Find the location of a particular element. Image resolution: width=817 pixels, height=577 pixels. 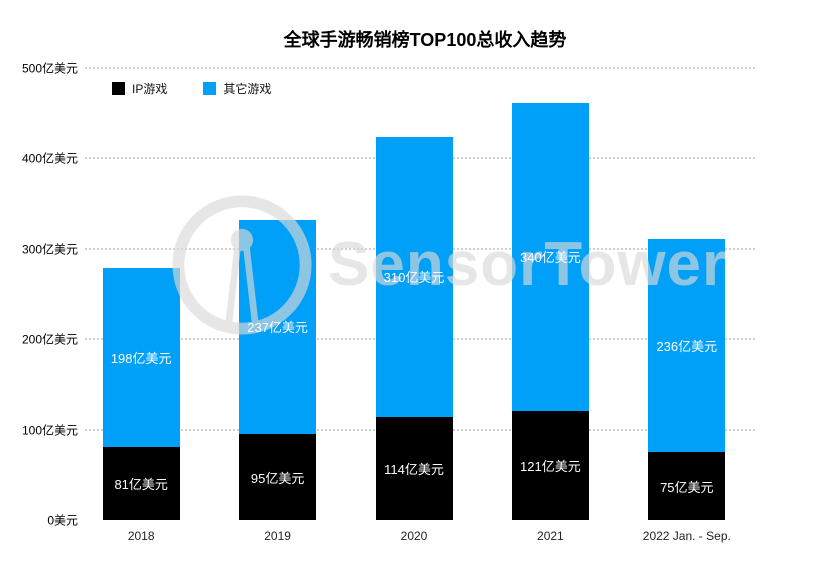

bar-segment: 95亿美元 is located at coordinates (278, 477).